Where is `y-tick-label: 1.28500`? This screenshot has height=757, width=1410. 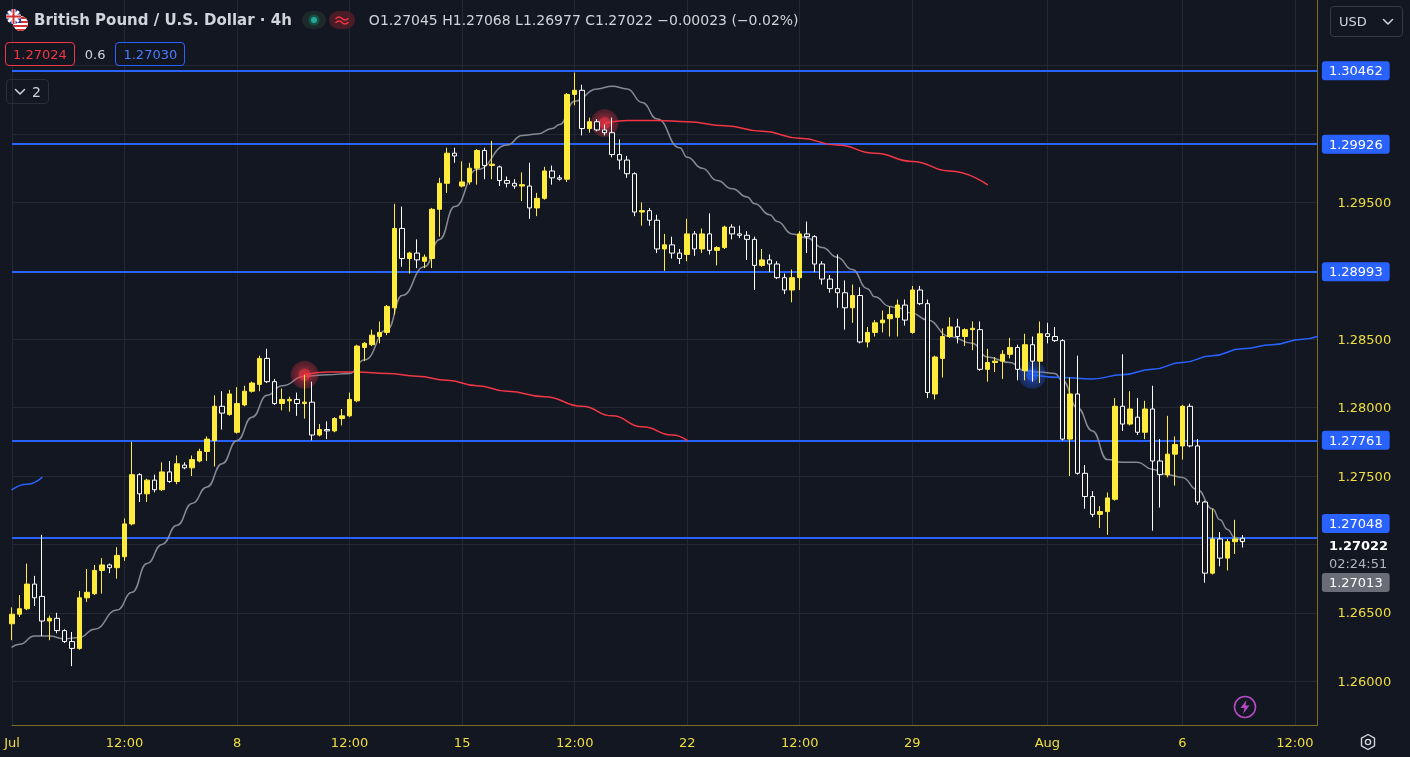 y-tick-label: 1.28500 is located at coordinates (1364, 339).